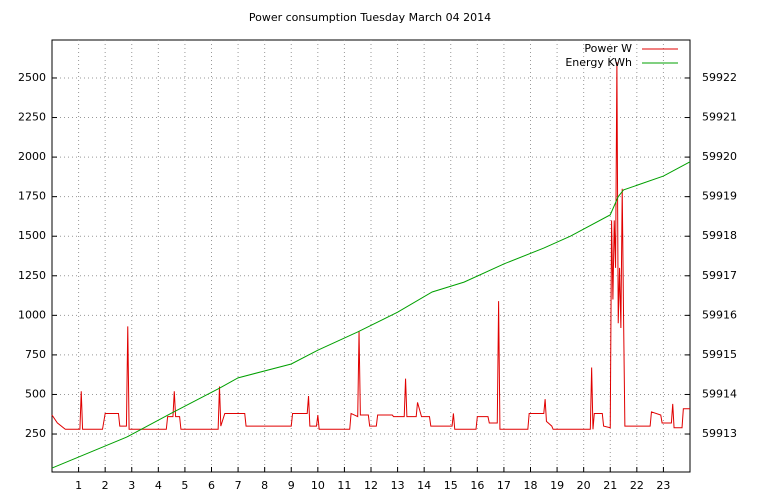  Describe the element at coordinates (719, 433) in the screenshot. I see `y2-tick-label: 59913` at that location.